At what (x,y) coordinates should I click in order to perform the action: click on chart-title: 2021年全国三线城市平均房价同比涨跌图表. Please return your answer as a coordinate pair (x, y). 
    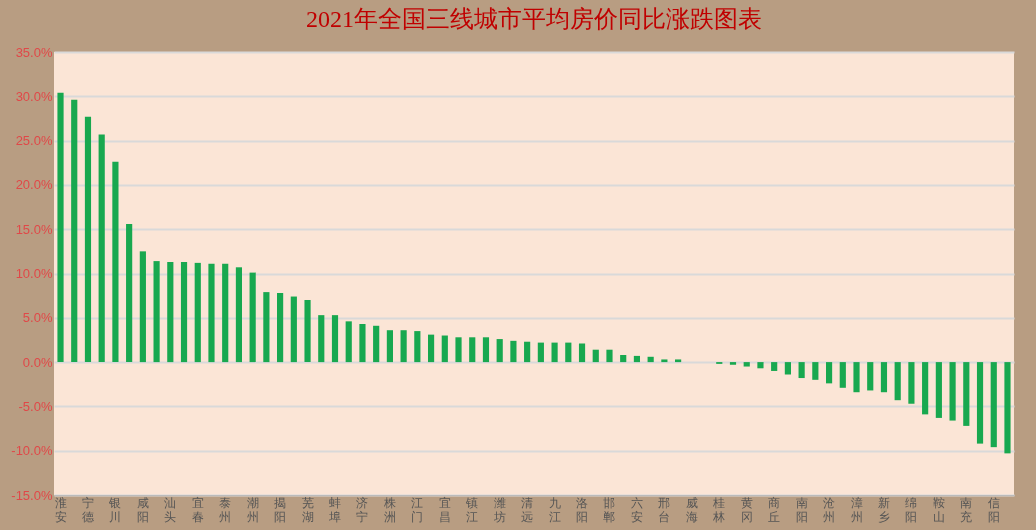
    Looking at the image, I should click on (534, 19).